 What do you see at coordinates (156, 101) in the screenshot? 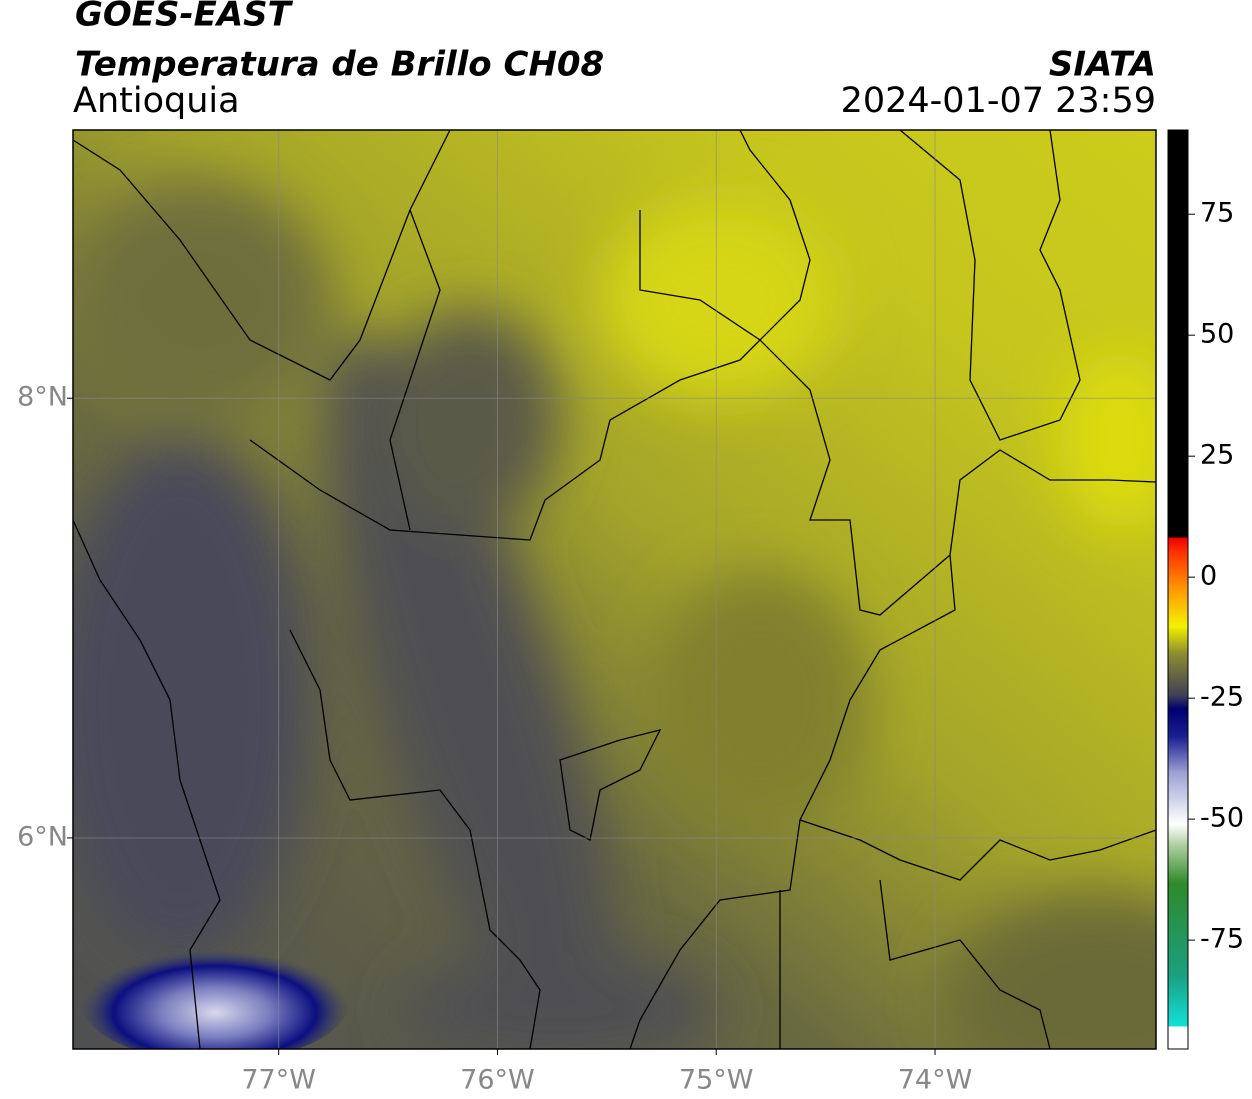
I see `region: Antioquia` at bounding box center [156, 101].